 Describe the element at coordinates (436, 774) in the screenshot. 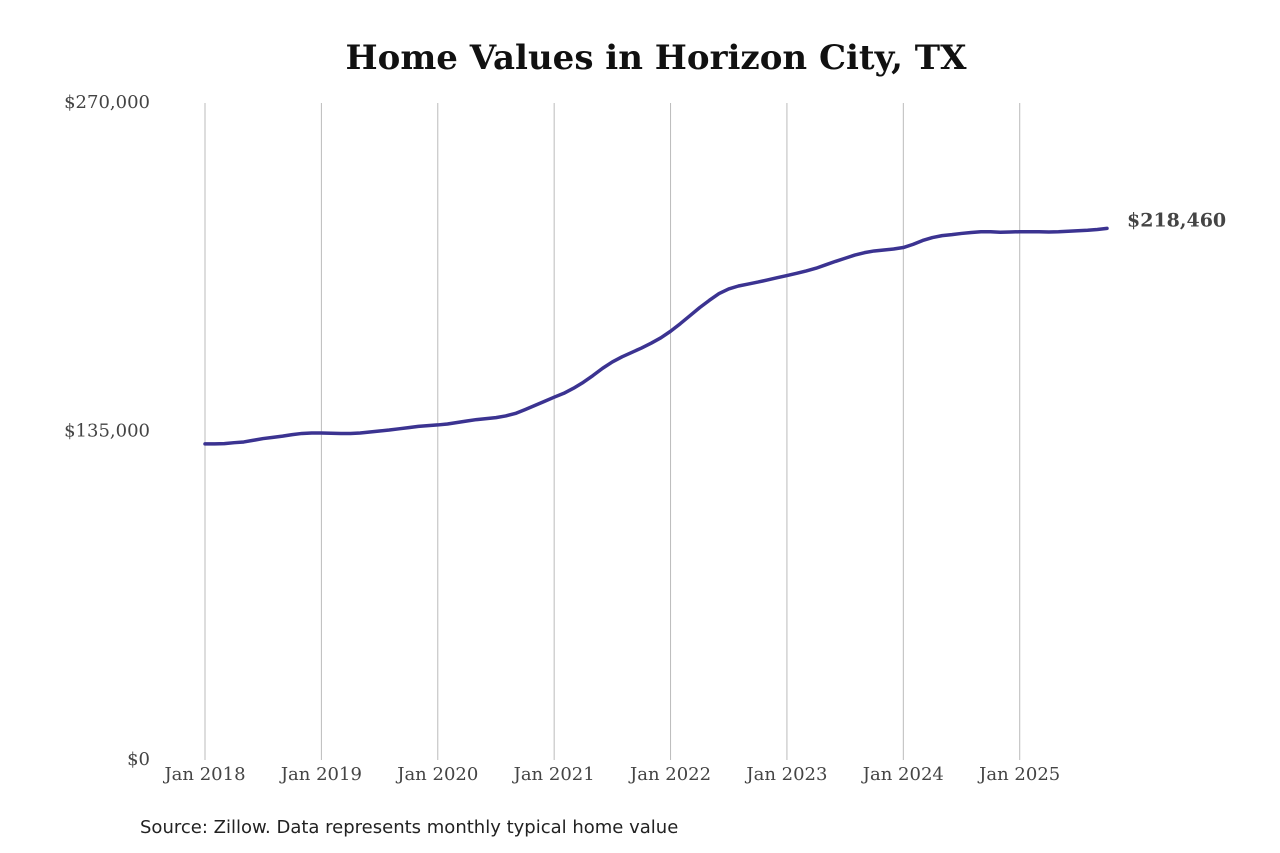

I see `x-tick-label: Jan 2020` at that location.